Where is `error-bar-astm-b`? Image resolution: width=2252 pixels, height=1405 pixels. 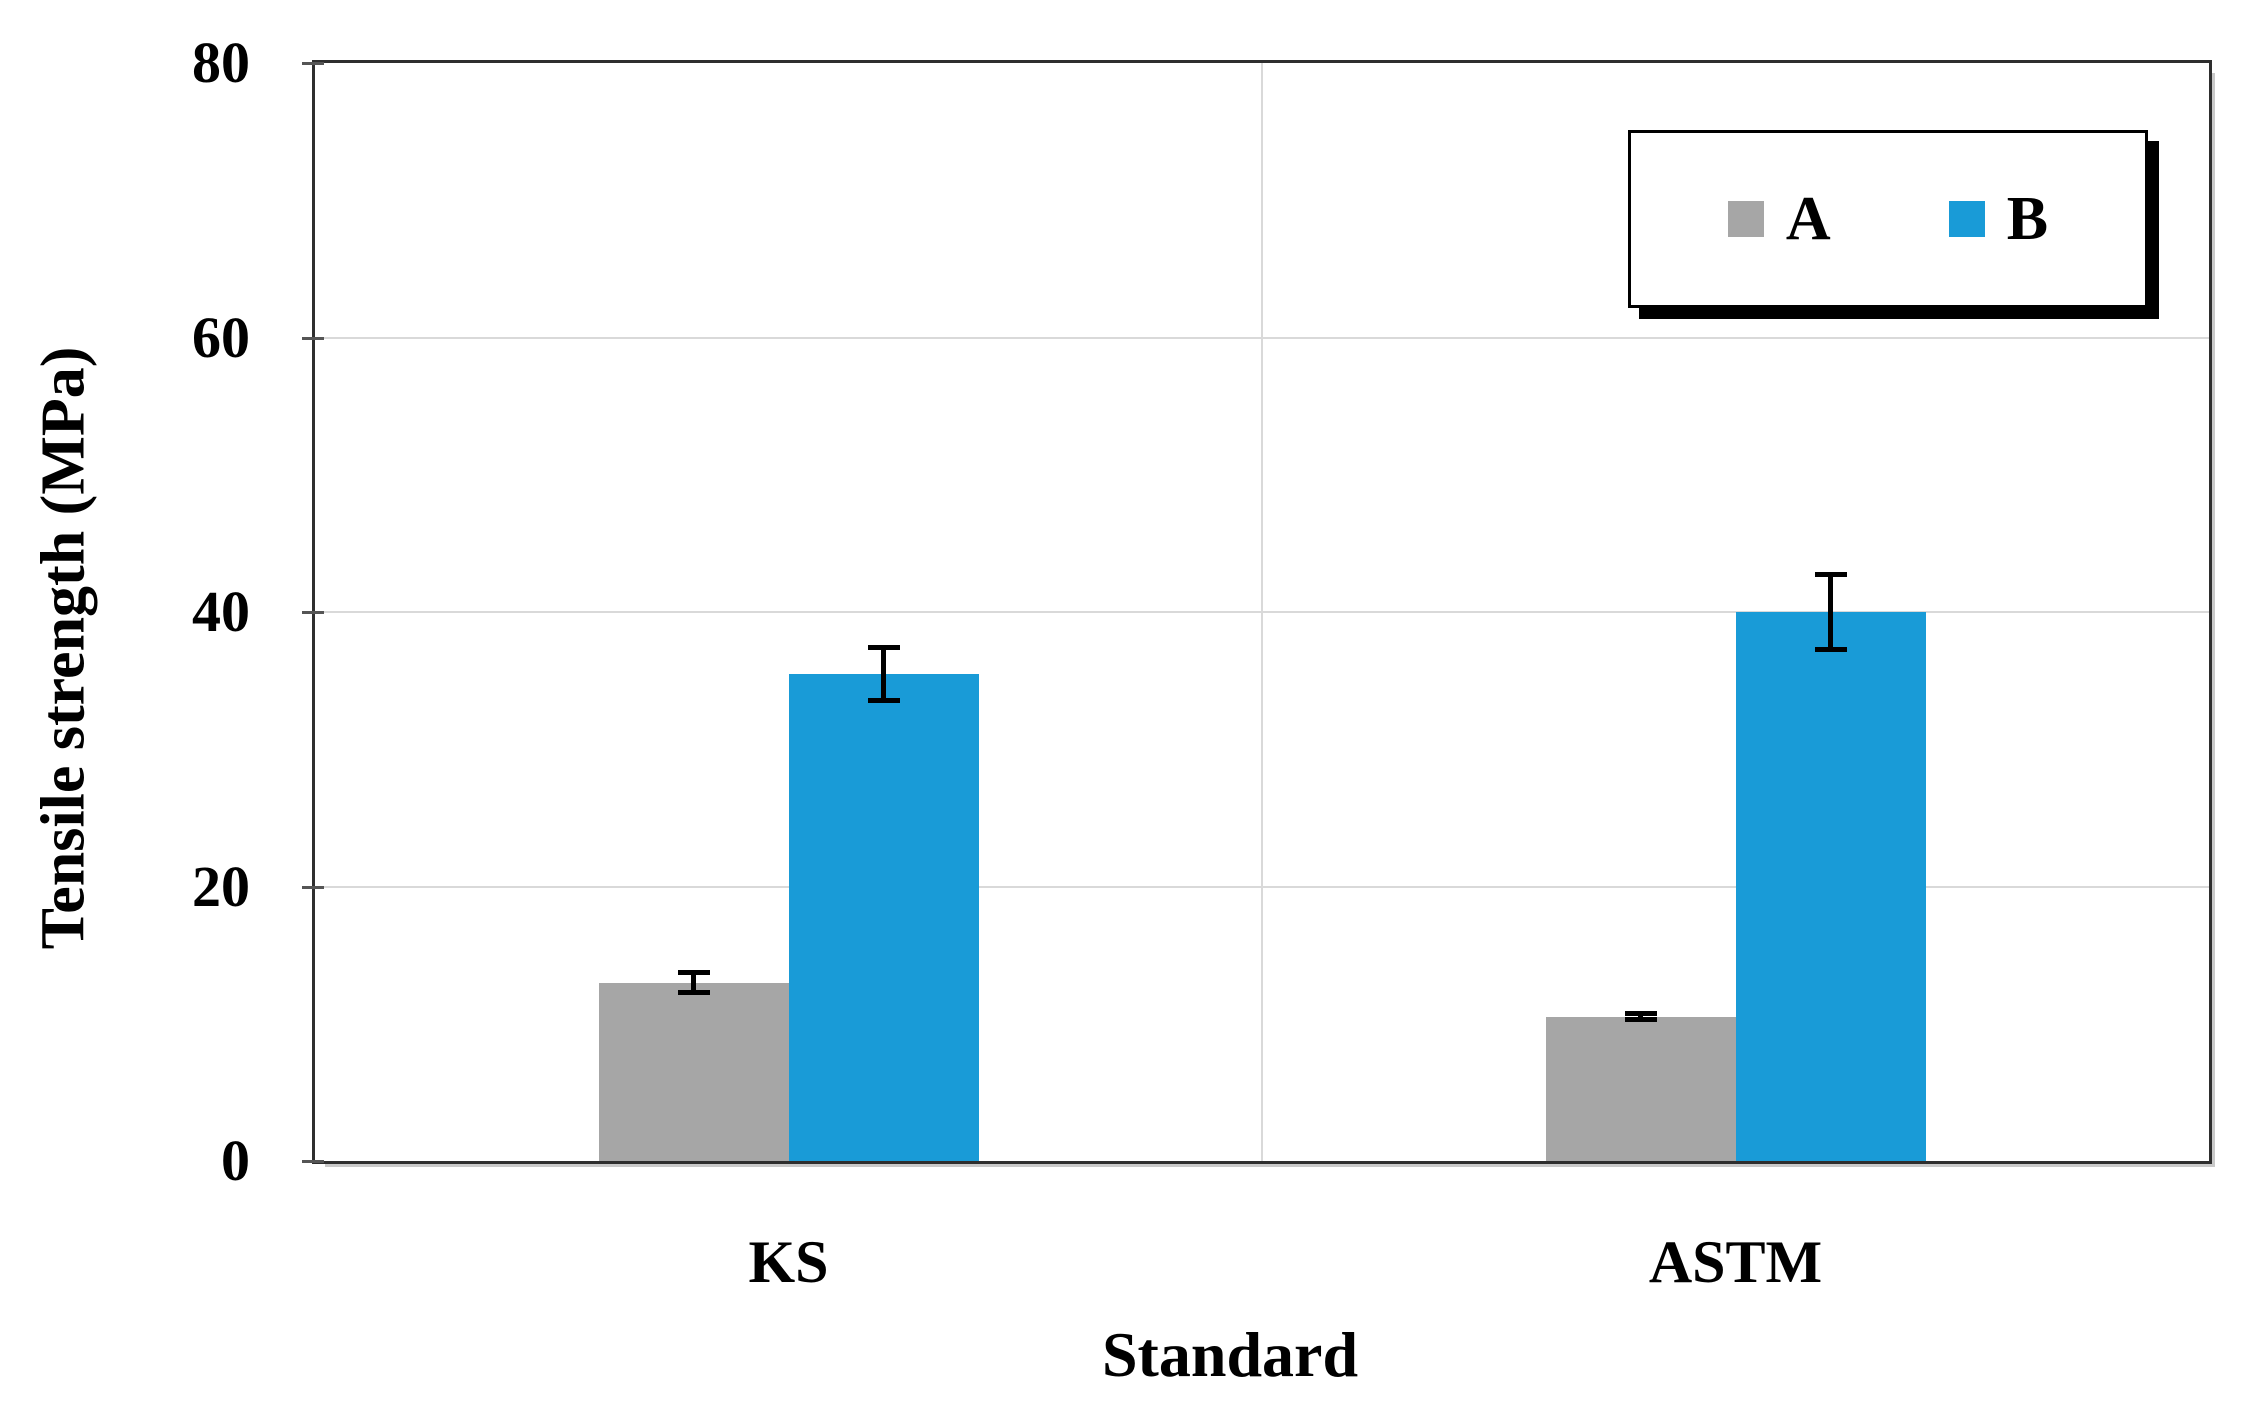 error-bar-astm-b is located at coordinates (1830, 612).